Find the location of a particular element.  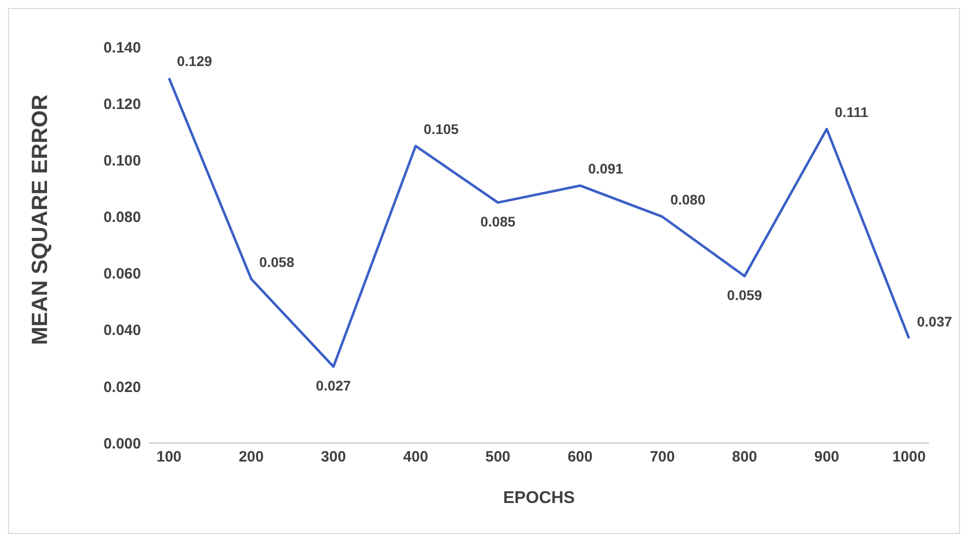

data-label: 0.059 is located at coordinates (744, 295).